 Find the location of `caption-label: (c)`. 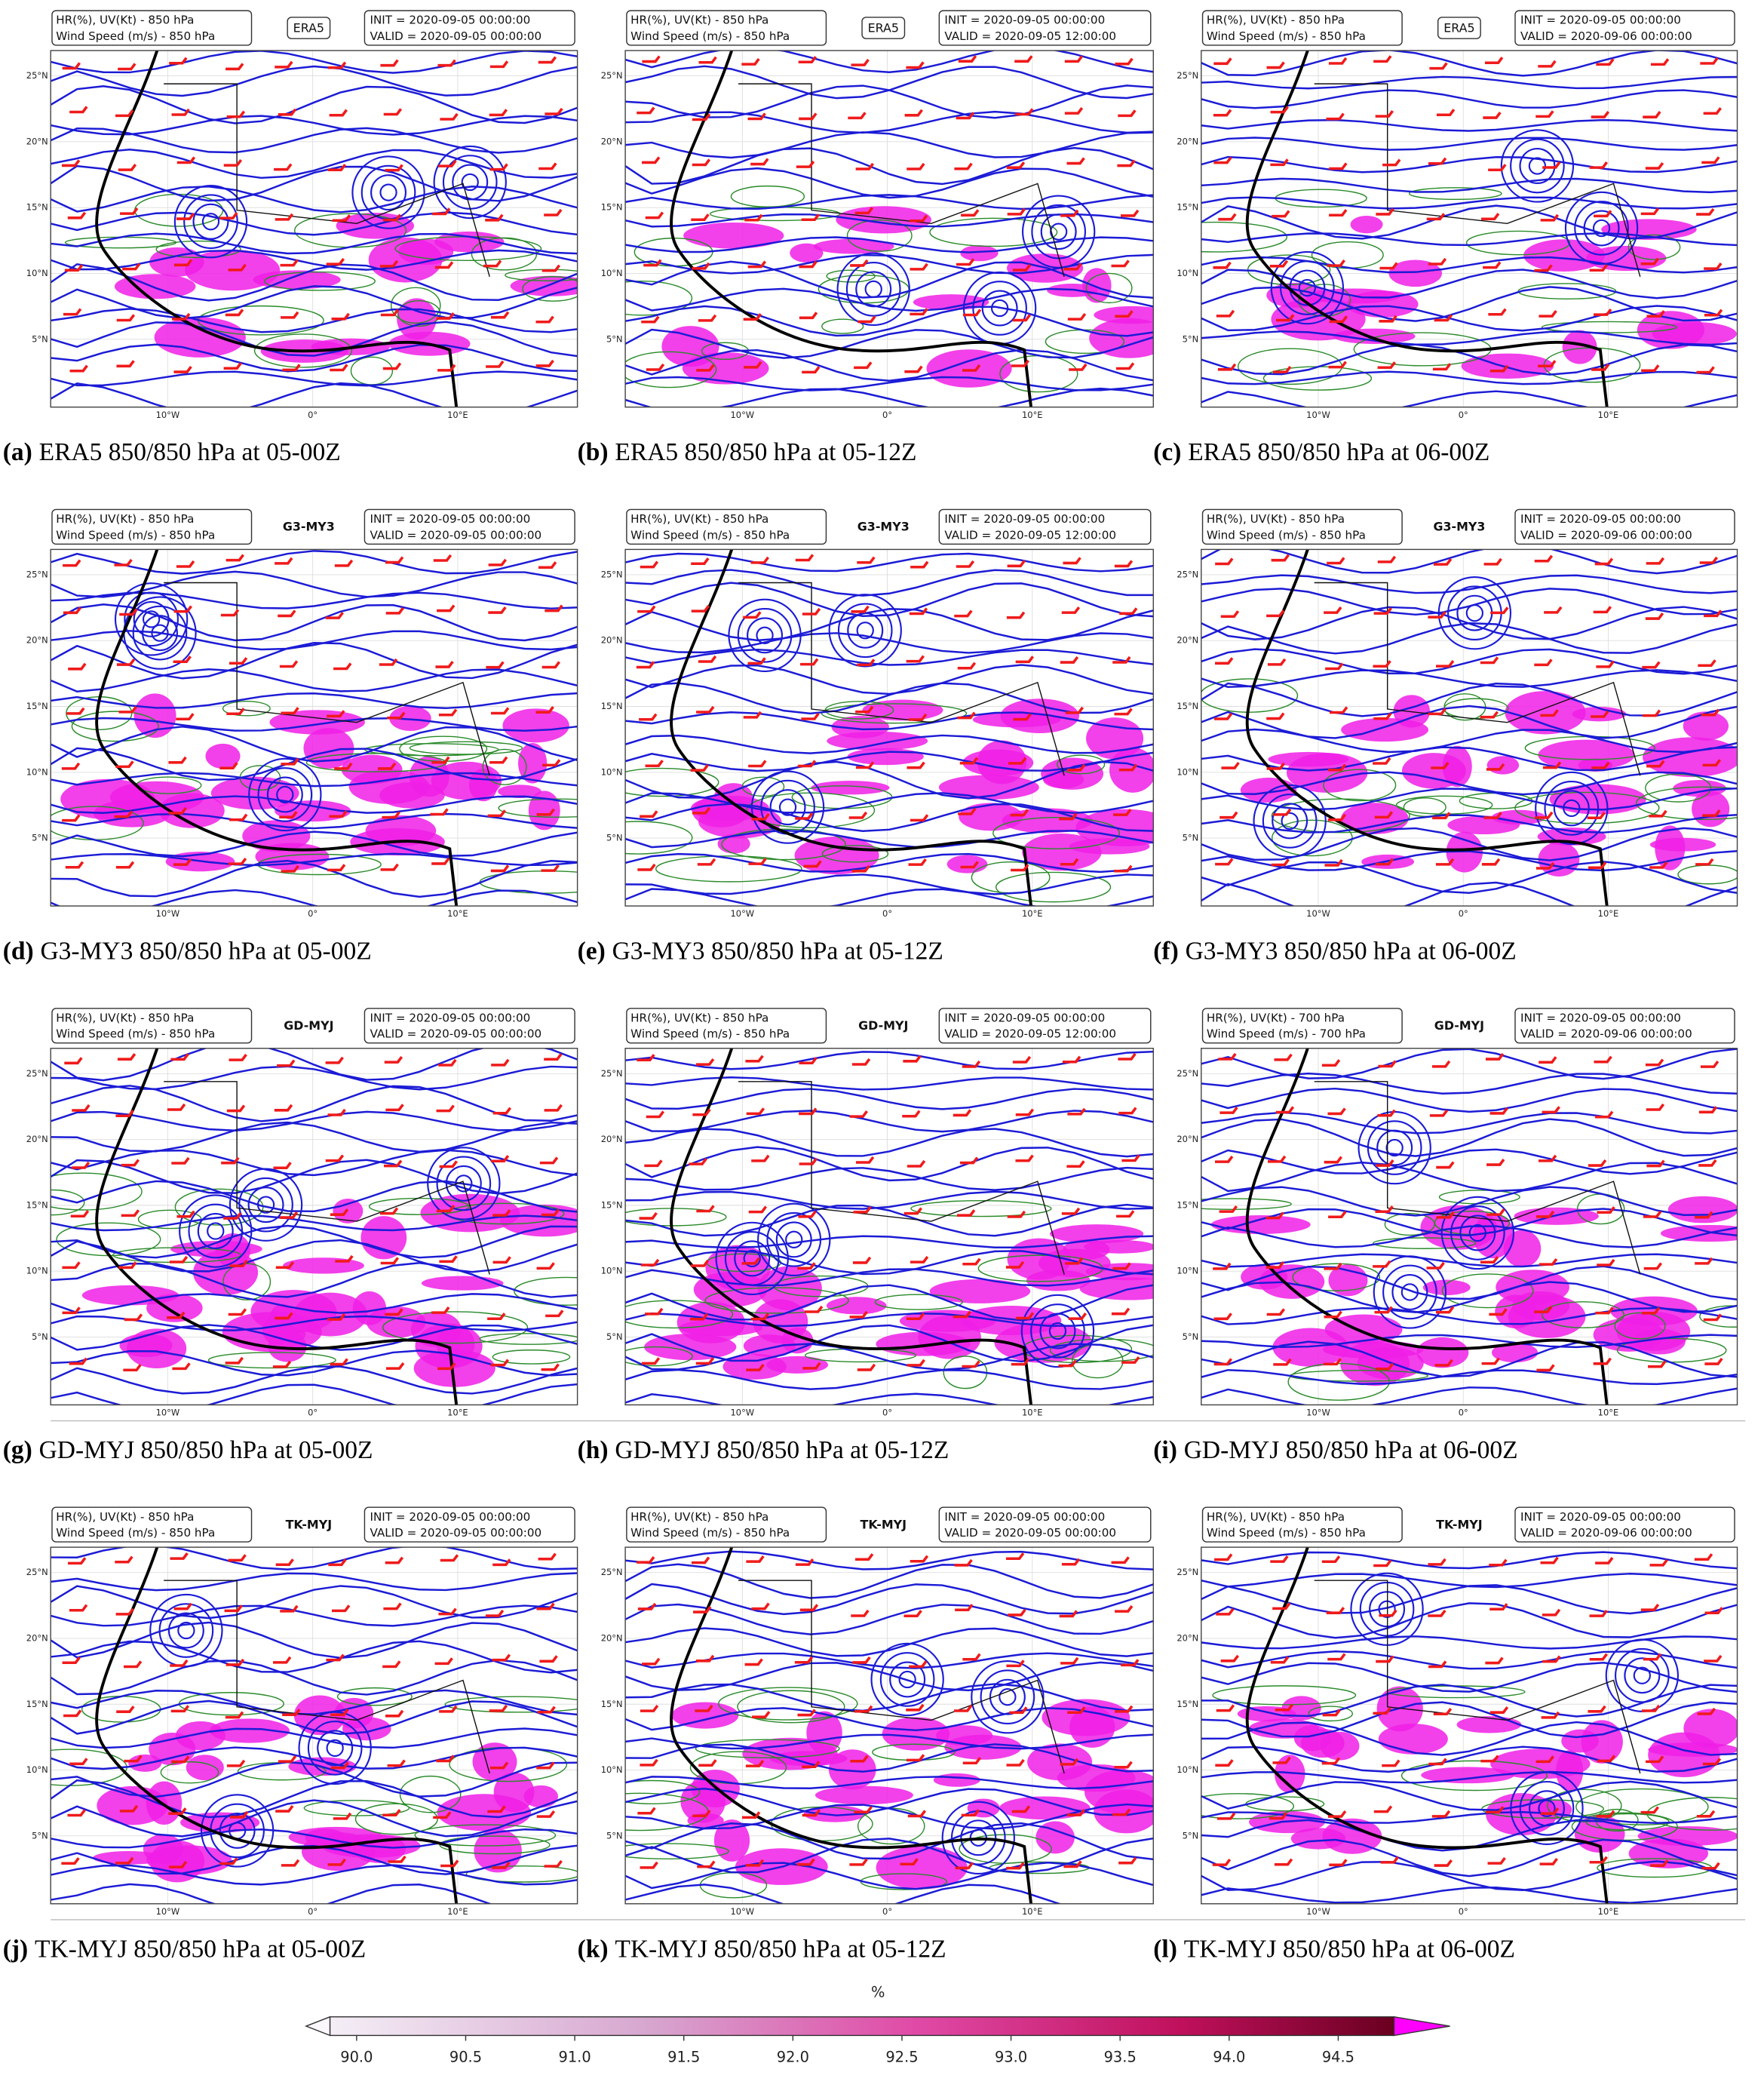

caption-label: (c) is located at coordinates (1167, 452).